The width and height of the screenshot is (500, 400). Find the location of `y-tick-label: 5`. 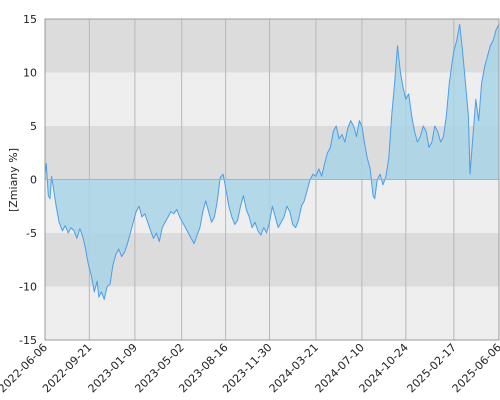

y-tick-label: 5 is located at coordinates (33, 126).